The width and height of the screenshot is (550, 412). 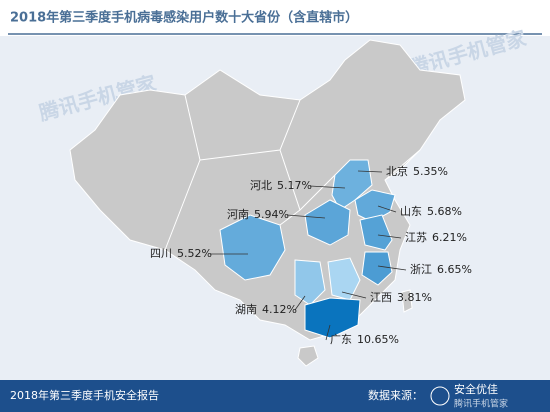 I want to click on province-name: 浙江, so click(x=421, y=269).